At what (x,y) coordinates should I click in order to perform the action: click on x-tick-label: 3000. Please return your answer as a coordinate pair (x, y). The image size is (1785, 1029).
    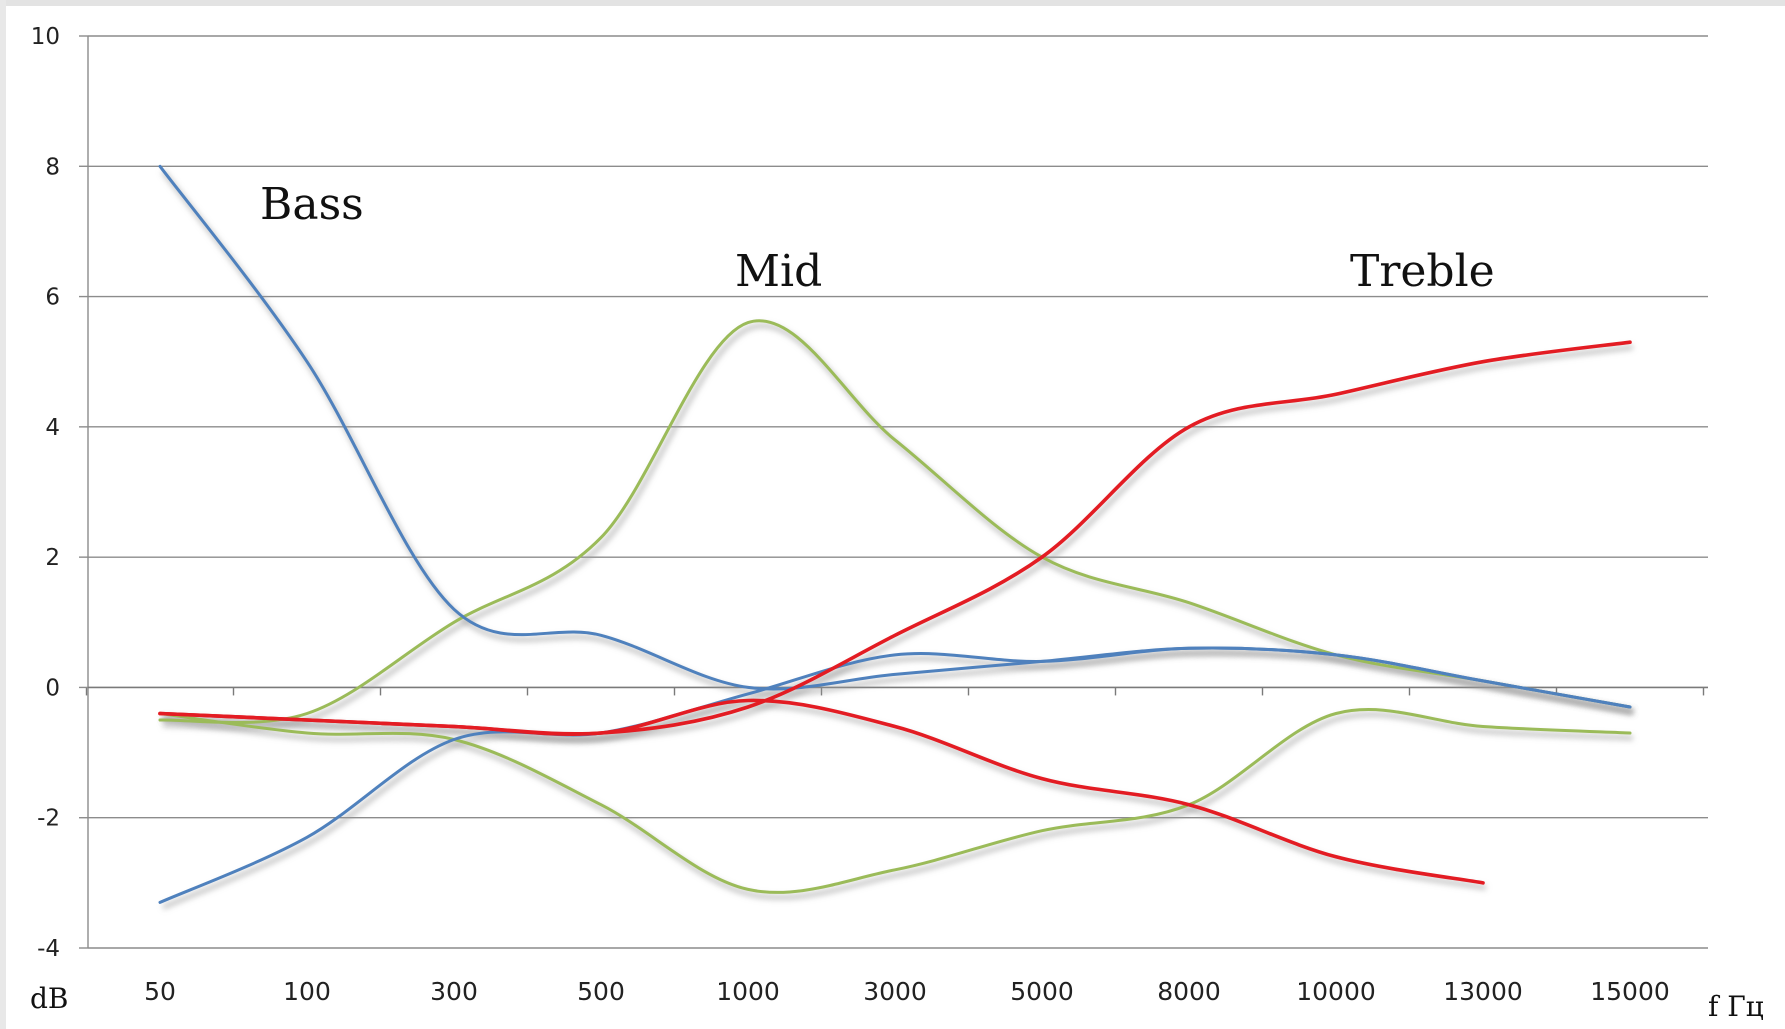
    Looking at the image, I should click on (895, 991).